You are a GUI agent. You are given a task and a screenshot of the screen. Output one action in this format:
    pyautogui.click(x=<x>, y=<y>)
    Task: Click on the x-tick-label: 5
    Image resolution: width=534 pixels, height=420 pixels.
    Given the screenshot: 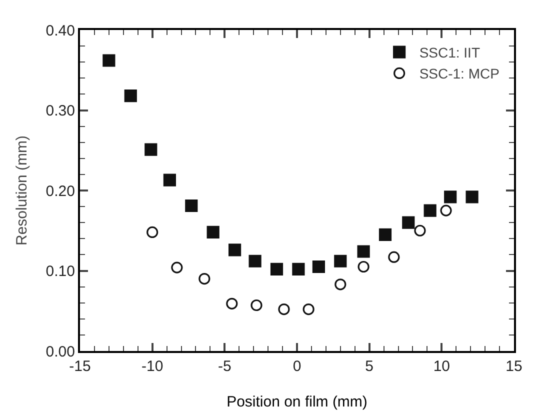 What is the action you would take?
    pyautogui.click(x=369, y=366)
    